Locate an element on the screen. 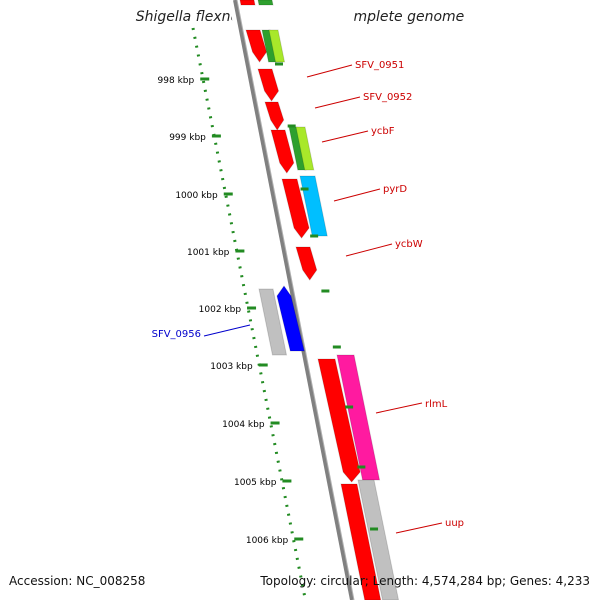 This screenshot has width=600, height=600. gene-ycbf is located at coordinates (282, 151).